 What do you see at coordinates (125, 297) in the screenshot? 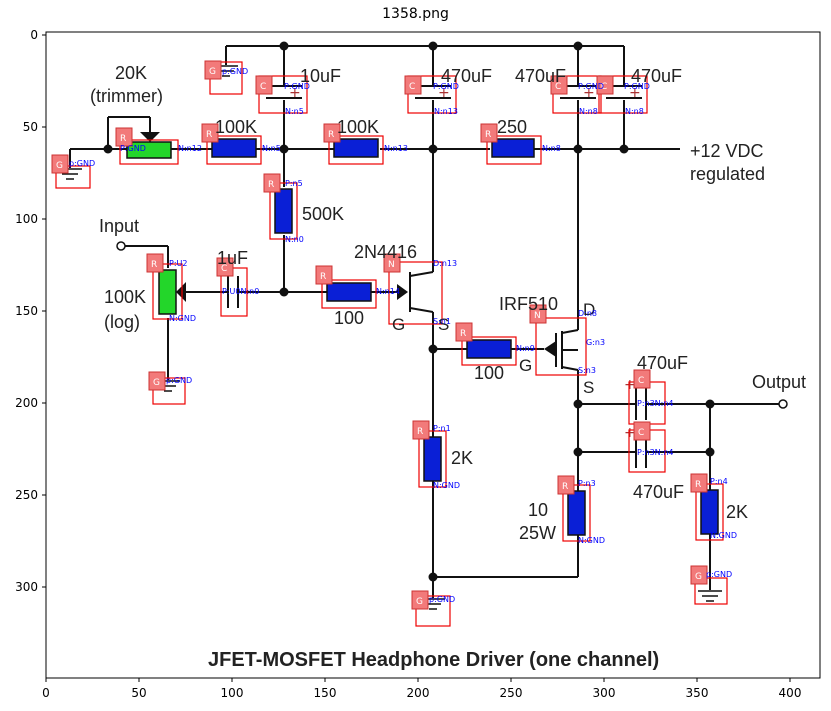
I see `pot-value-label: 100K` at bounding box center [125, 297].